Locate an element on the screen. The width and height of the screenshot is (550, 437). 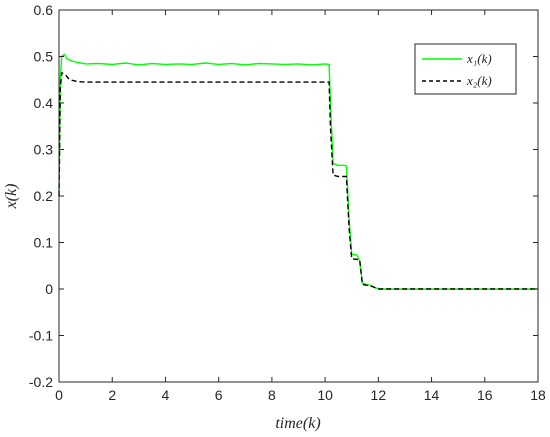
x-tick-label: 0 is located at coordinates (59, 395).